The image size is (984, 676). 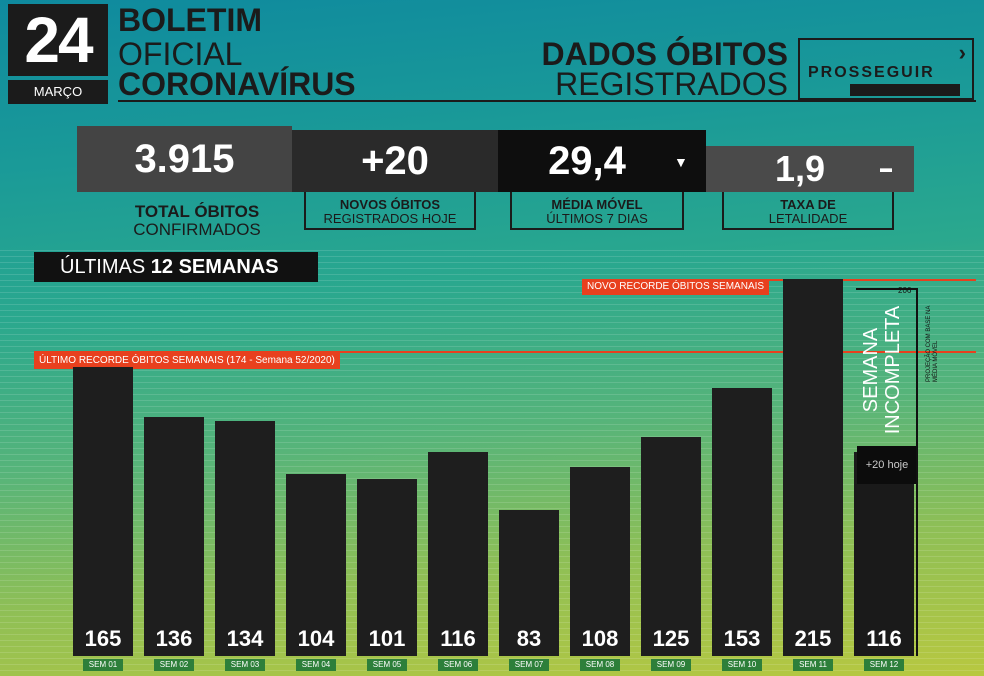 I want to click on lethality-label-sub: LETALIDADE, so click(x=808, y=218).